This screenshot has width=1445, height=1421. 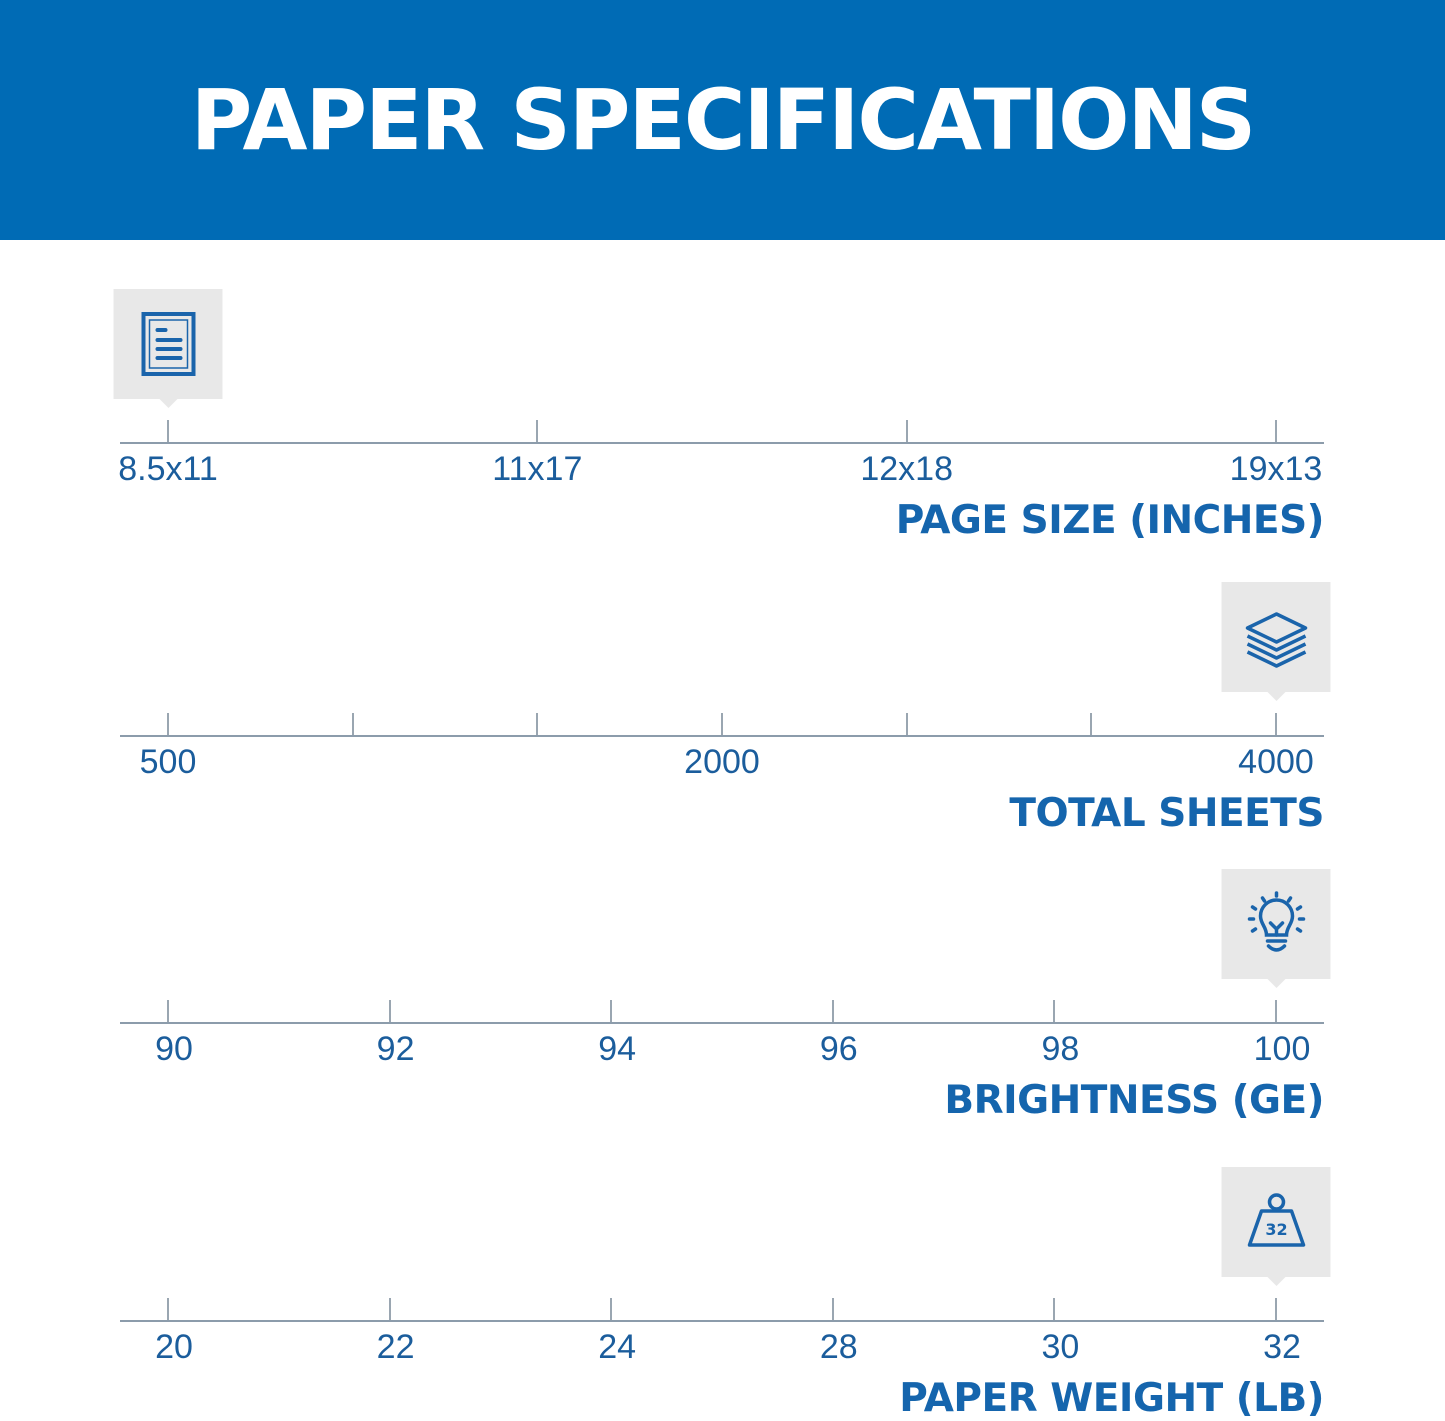 What do you see at coordinates (617, 1049) in the screenshot?
I see `tick-label: 94` at bounding box center [617, 1049].